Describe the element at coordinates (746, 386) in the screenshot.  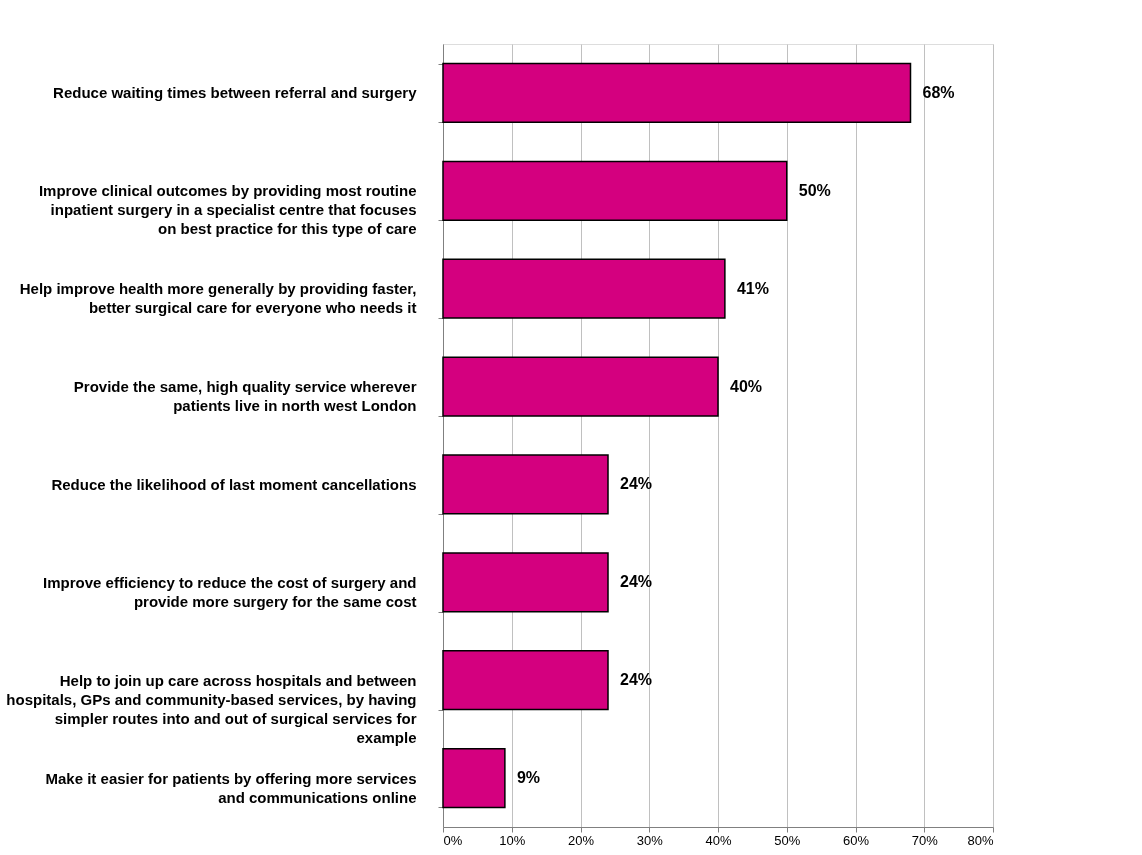
I see `data-label: 40%` at that location.